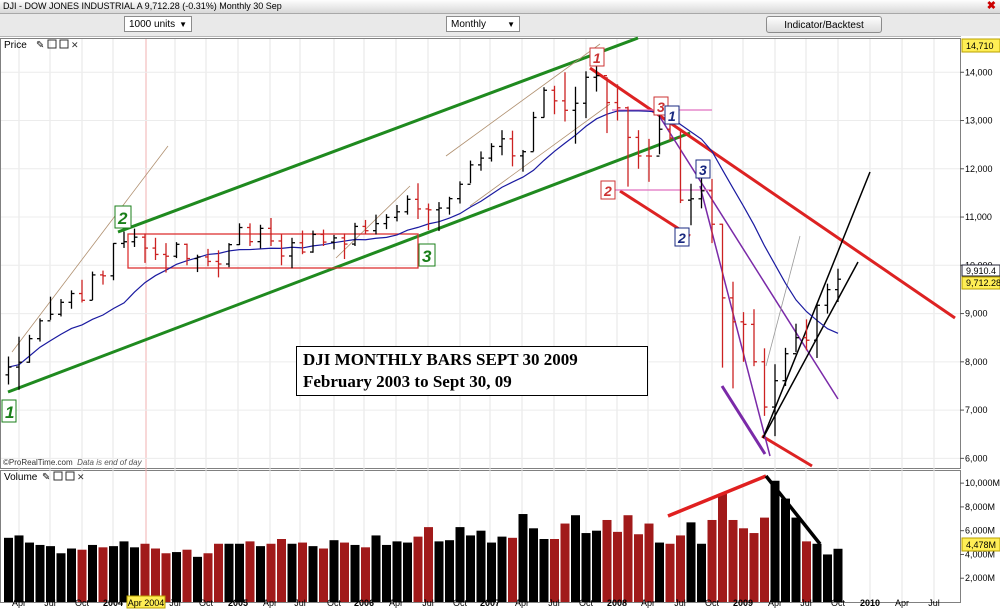  What do you see at coordinates (440, 359) in the screenshot?
I see `annotation-line-1: DJI MONTHLY BARS SEPT 30 2009` at bounding box center [440, 359].